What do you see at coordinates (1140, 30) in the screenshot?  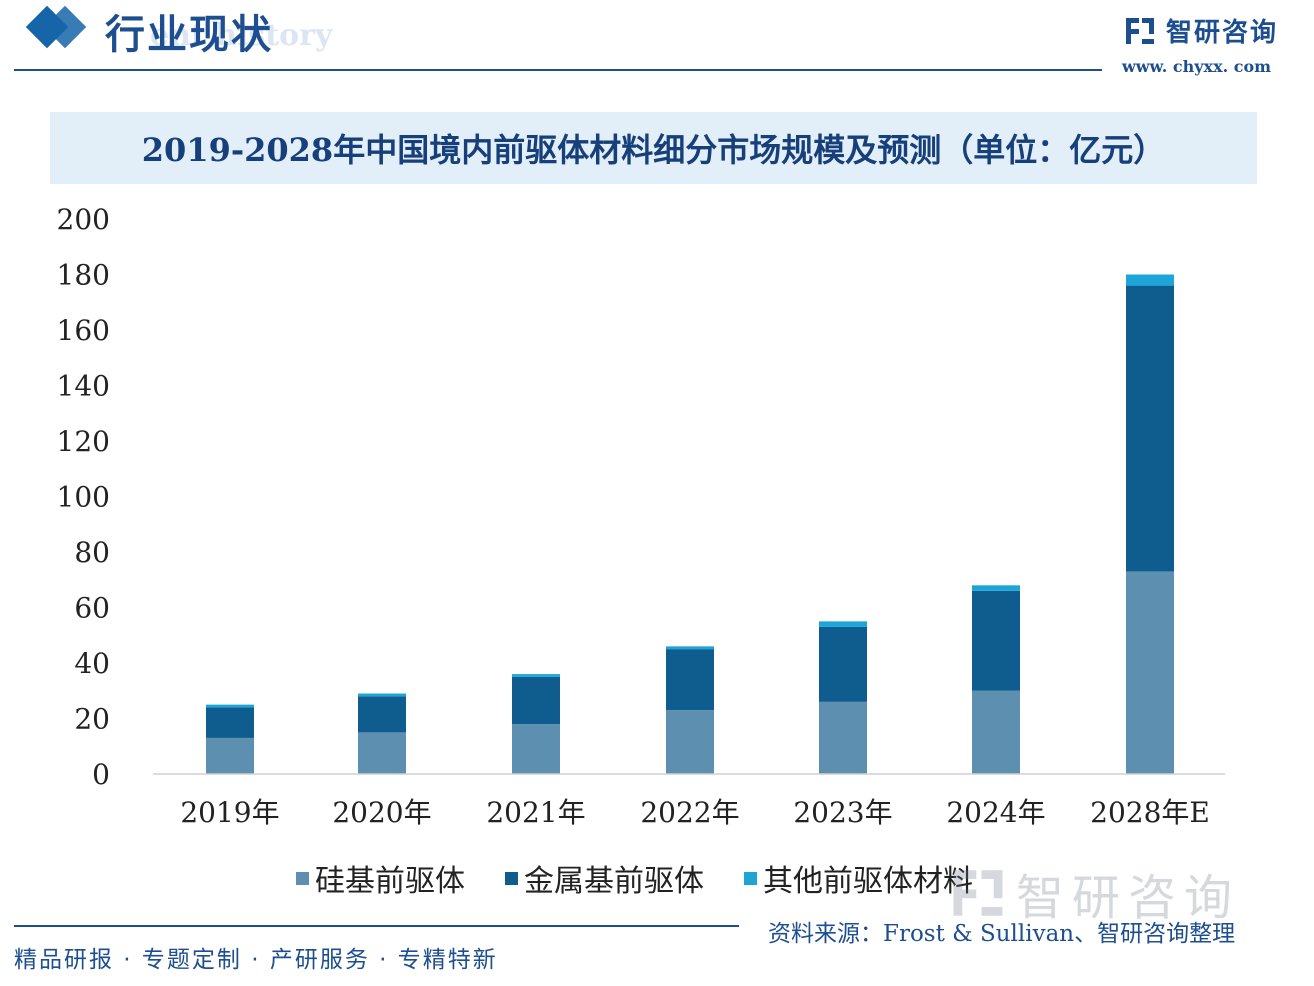 I see `brand-logo-icon` at bounding box center [1140, 30].